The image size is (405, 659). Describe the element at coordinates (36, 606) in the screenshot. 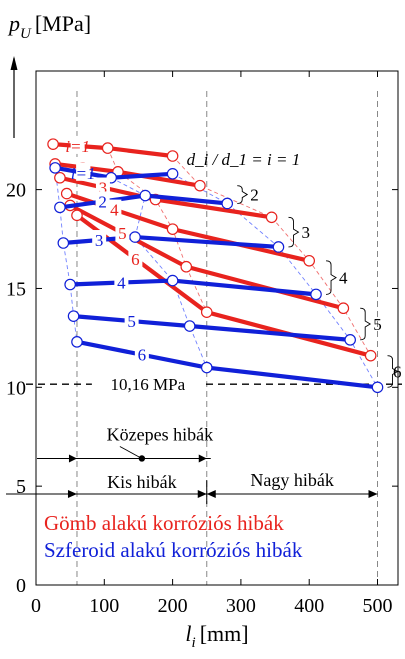

I see `x-tick-label: 0` at that location.